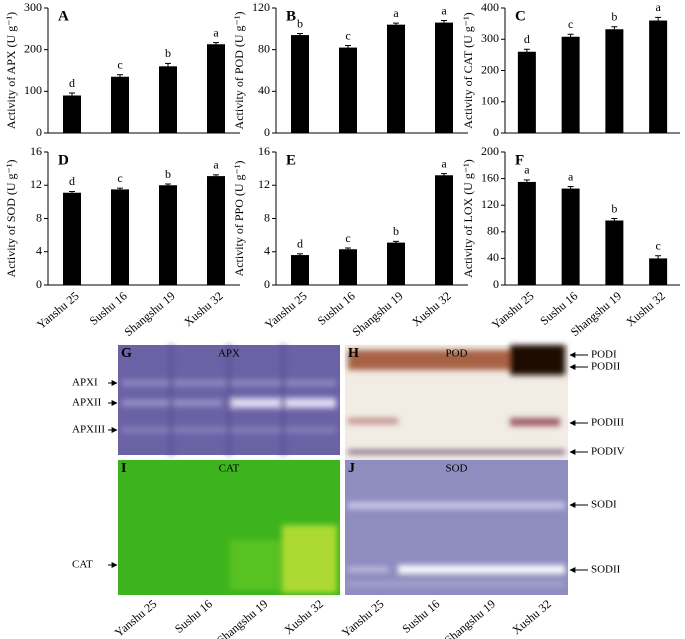 This screenshot has height=639, width=685. Describe the element at coordinates (63, 160) in the screenshot. I see `panel-letter: D` at that location.